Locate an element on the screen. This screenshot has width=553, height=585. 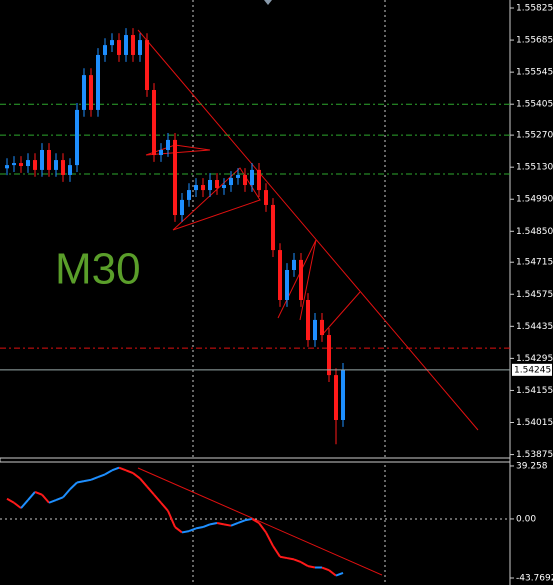
y-tick-label: 1.55130 is located at coordinates (534, 168).